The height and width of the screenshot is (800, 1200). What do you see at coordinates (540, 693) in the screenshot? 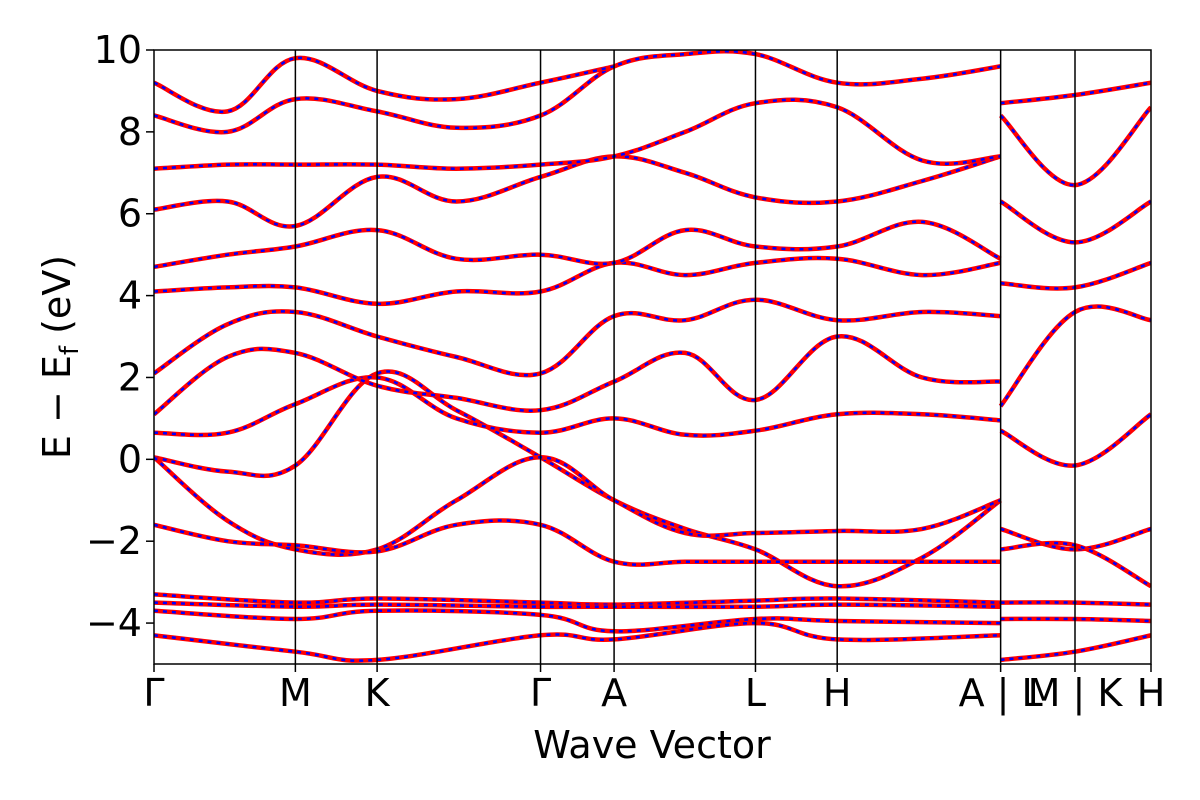
I see `x-tick-label-3: Γ` at bounding box center [540, 693].